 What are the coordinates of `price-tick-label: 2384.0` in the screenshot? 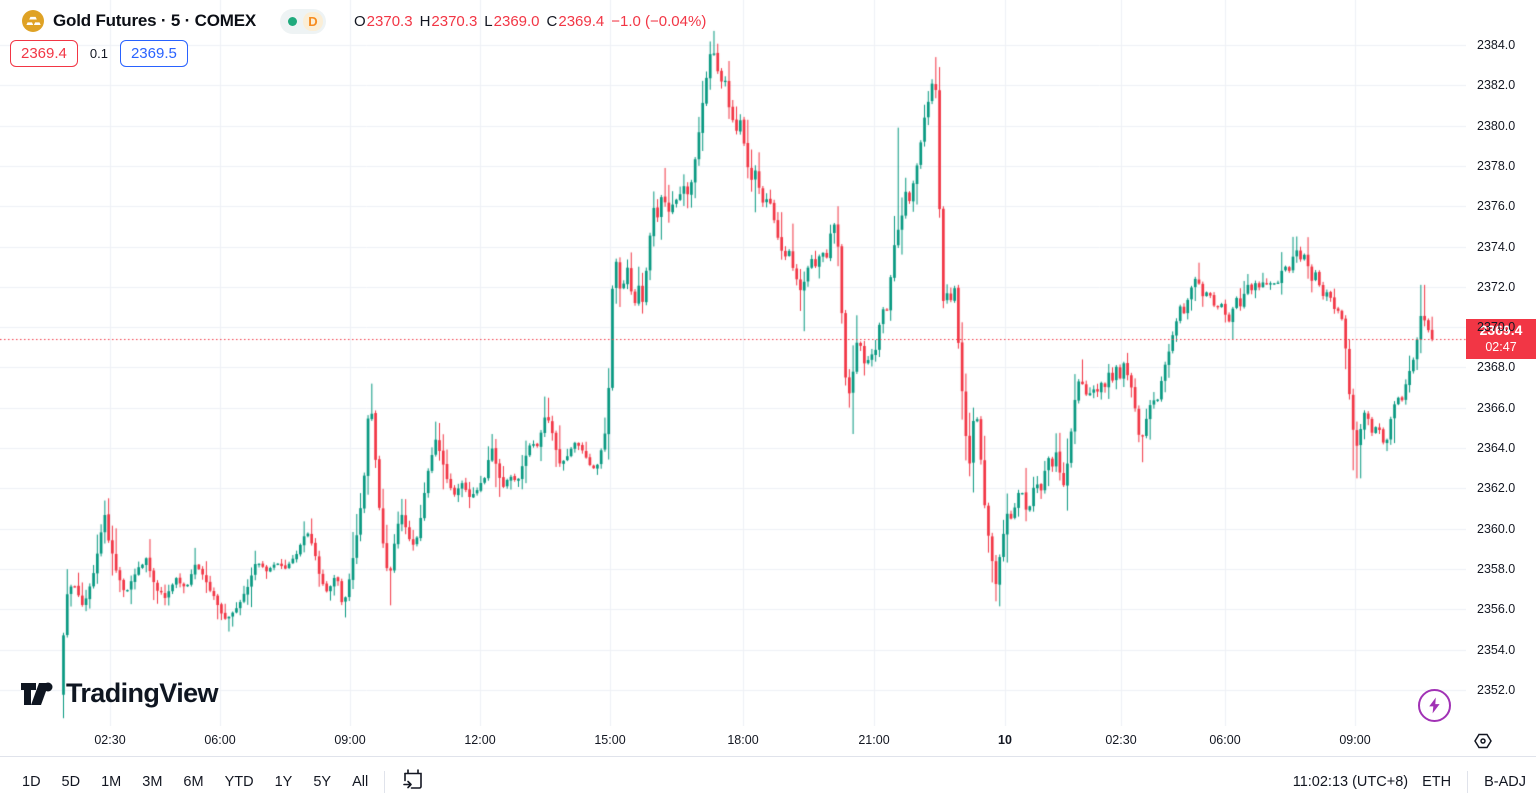 It's located at (1496, 45).